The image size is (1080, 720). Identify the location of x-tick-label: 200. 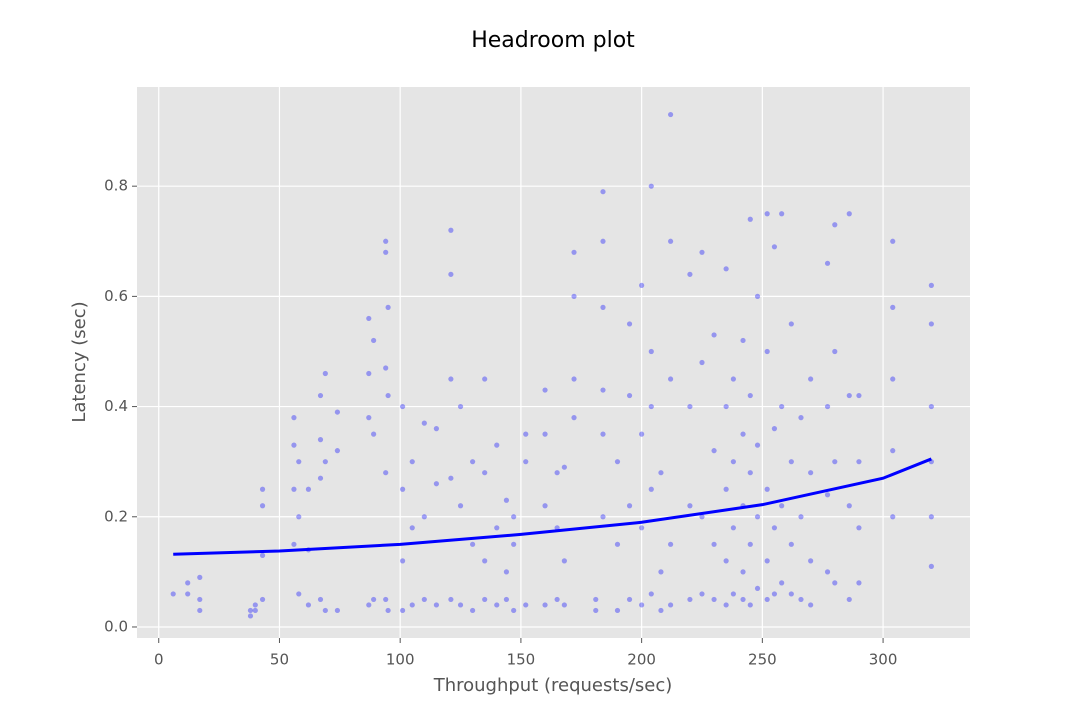
(641, 660).